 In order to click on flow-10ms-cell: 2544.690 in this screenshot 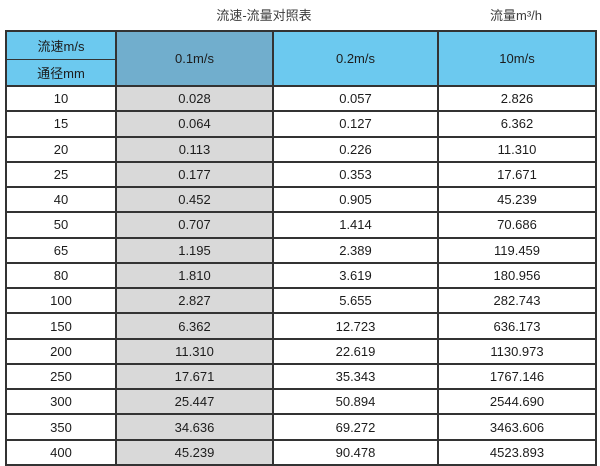, I will do `click(517, 402)`.